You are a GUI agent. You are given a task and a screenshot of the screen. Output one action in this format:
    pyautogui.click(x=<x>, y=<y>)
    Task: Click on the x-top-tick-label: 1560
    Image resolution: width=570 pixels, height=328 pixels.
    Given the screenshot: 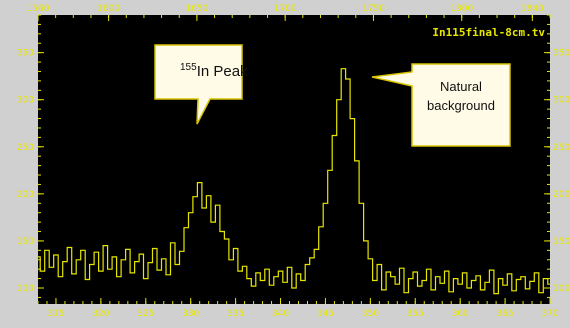 What is the action you would take?
    pyautogui.click(x=38, y=9)
    